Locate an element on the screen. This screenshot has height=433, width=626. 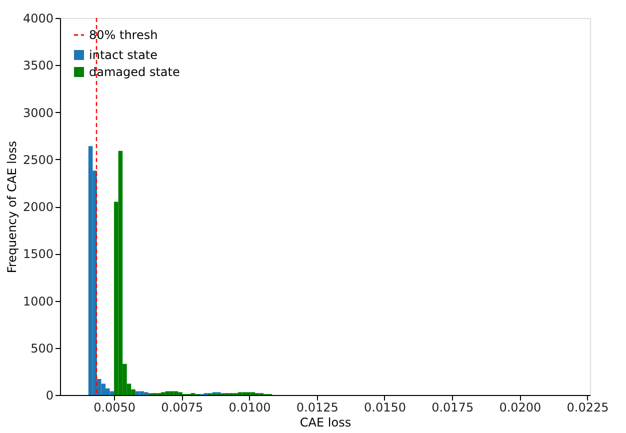
x-tick-label: 0.0050 is located at coordinates (115, 407).